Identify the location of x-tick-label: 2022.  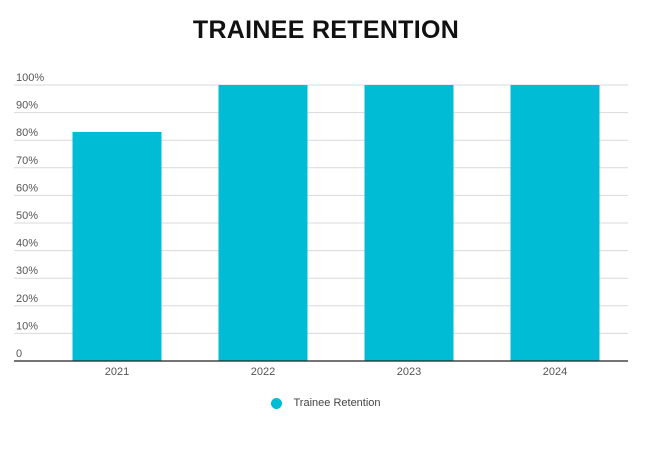
(263, 372).